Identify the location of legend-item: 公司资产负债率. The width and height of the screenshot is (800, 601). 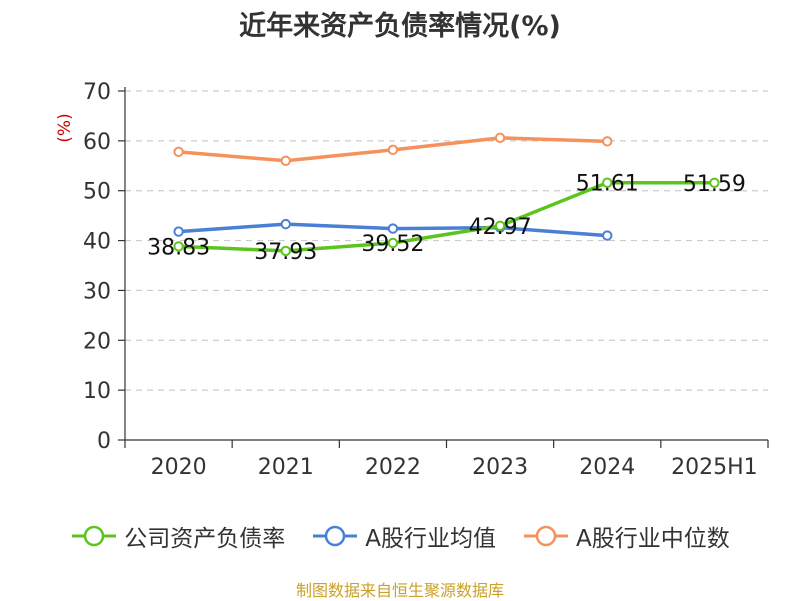
(177, 536).